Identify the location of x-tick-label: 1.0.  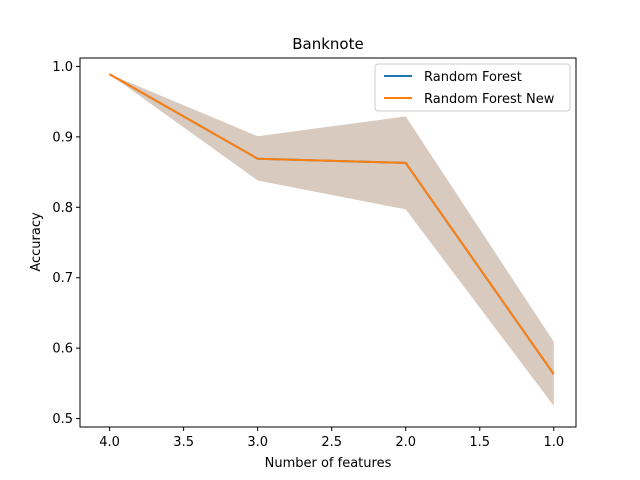
(553, 442).